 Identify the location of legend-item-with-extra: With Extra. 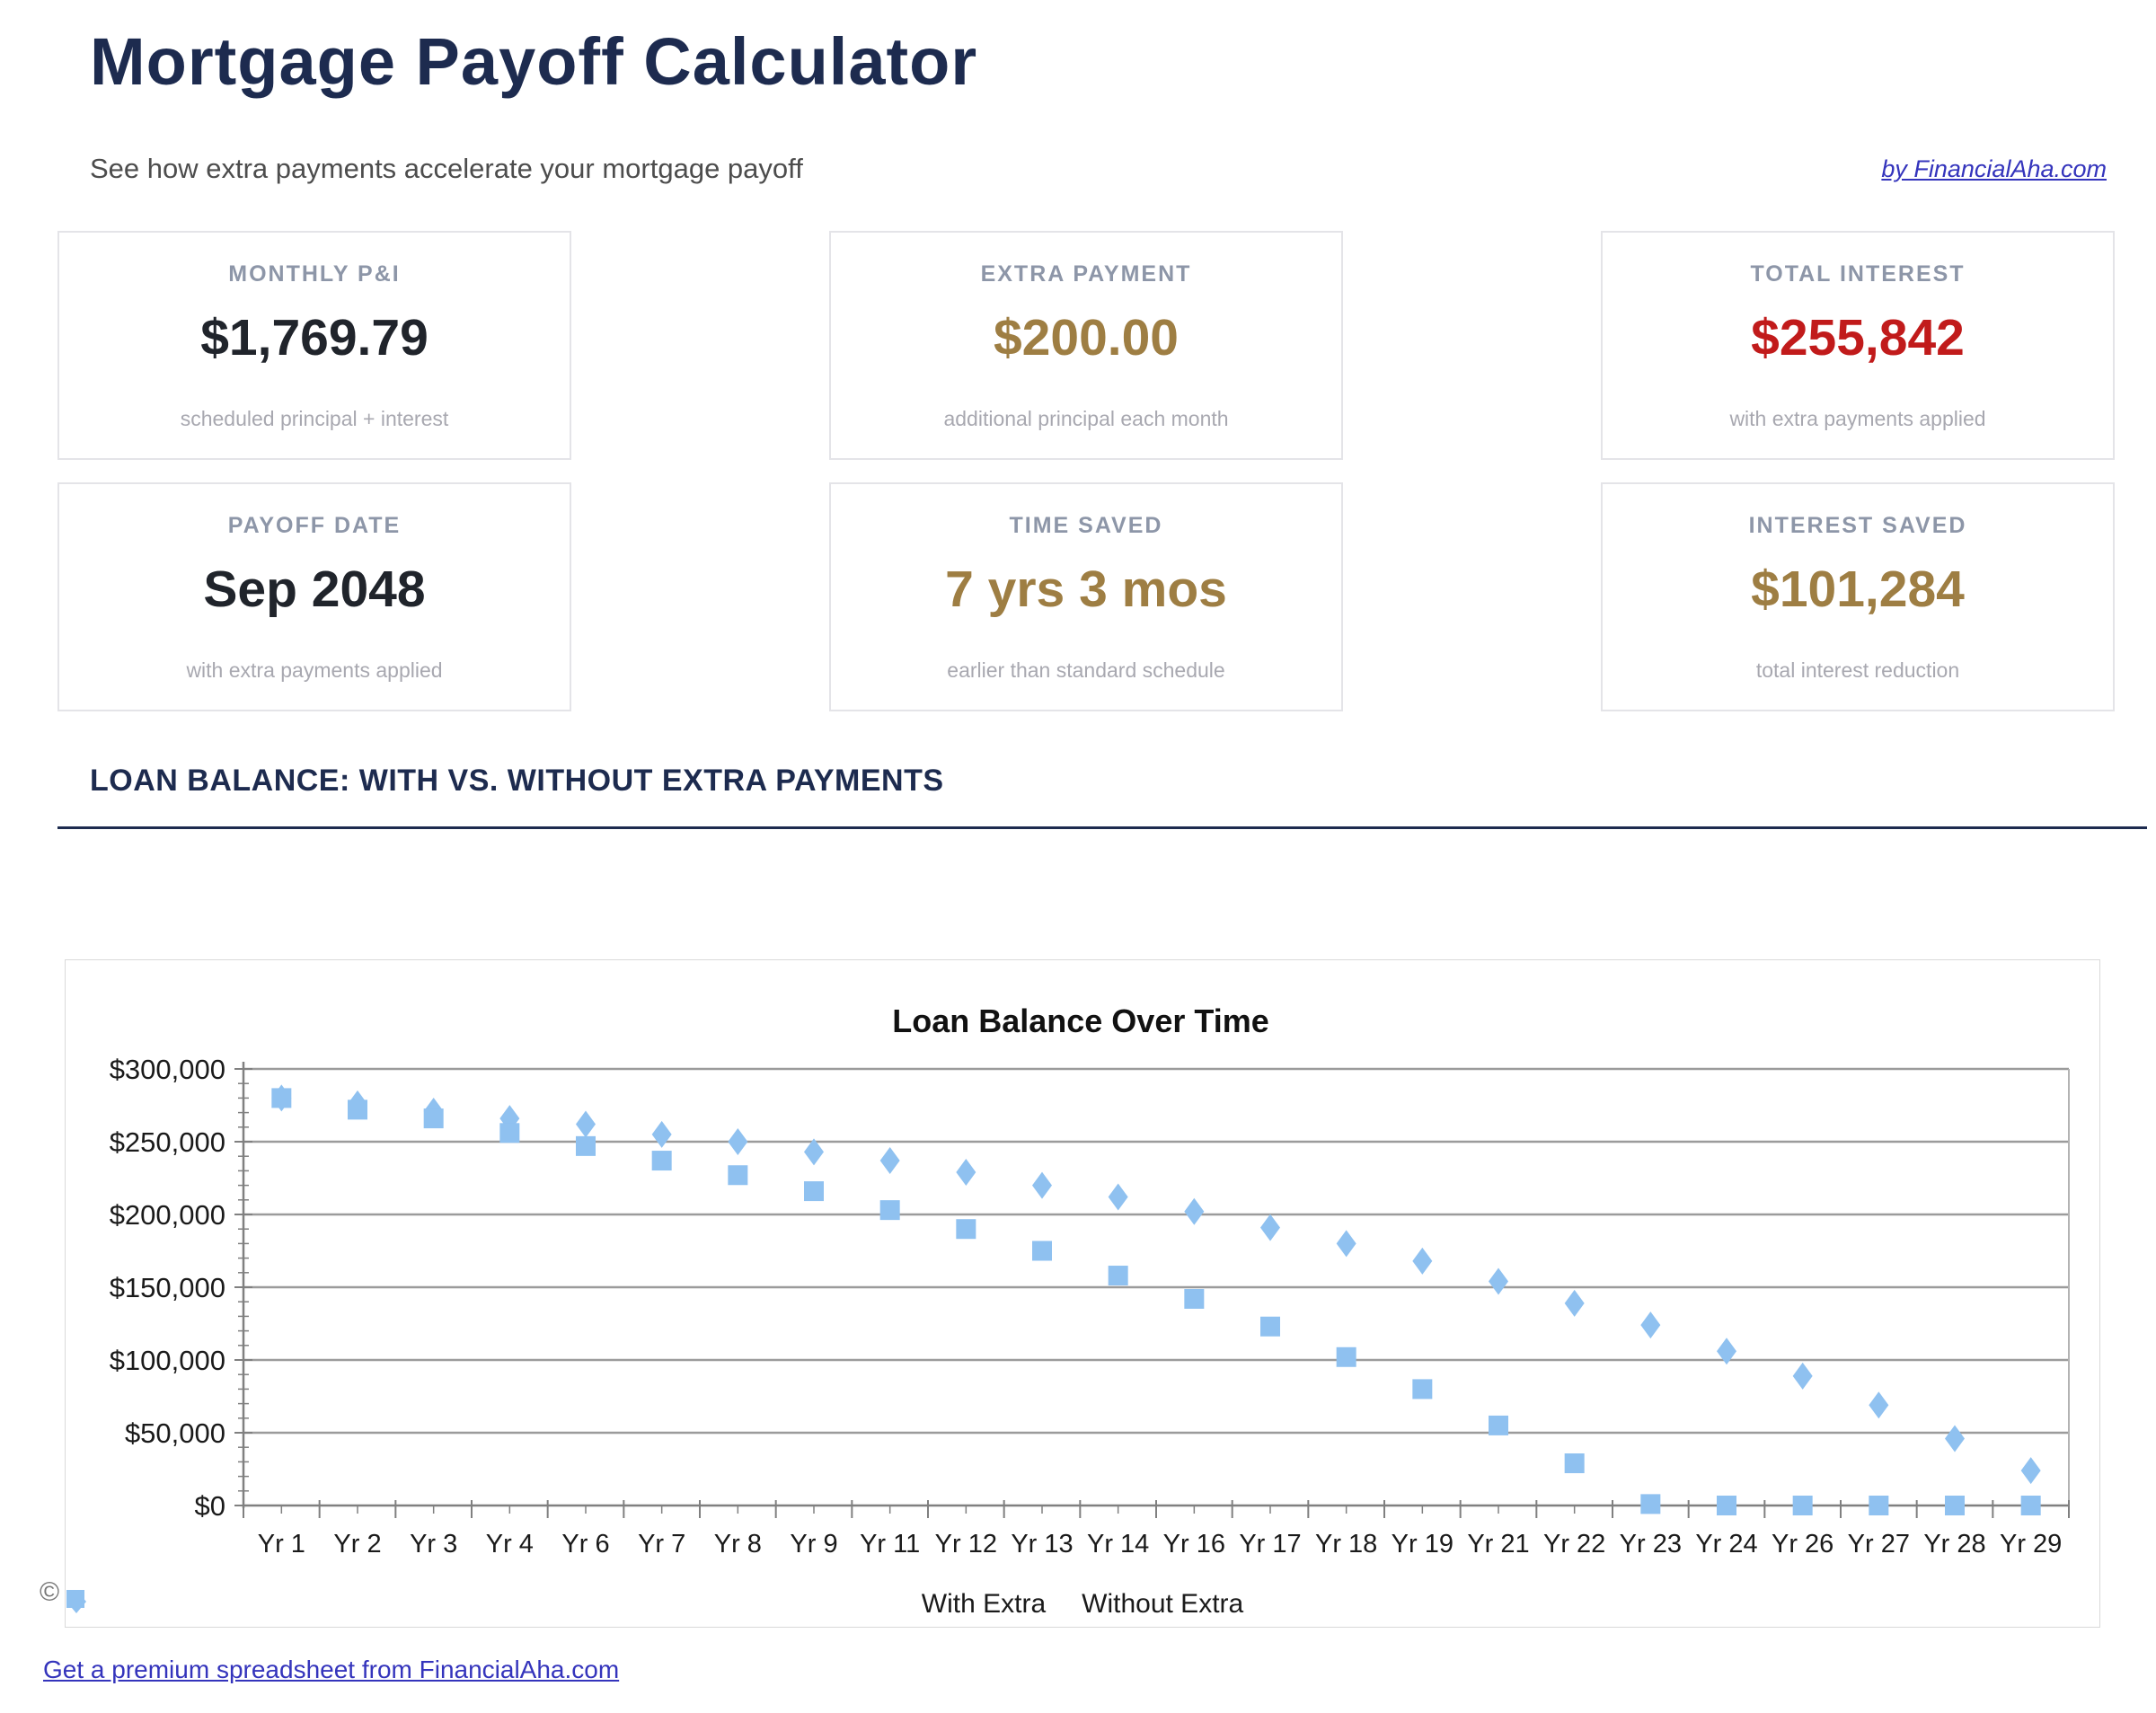
(556, 1604).